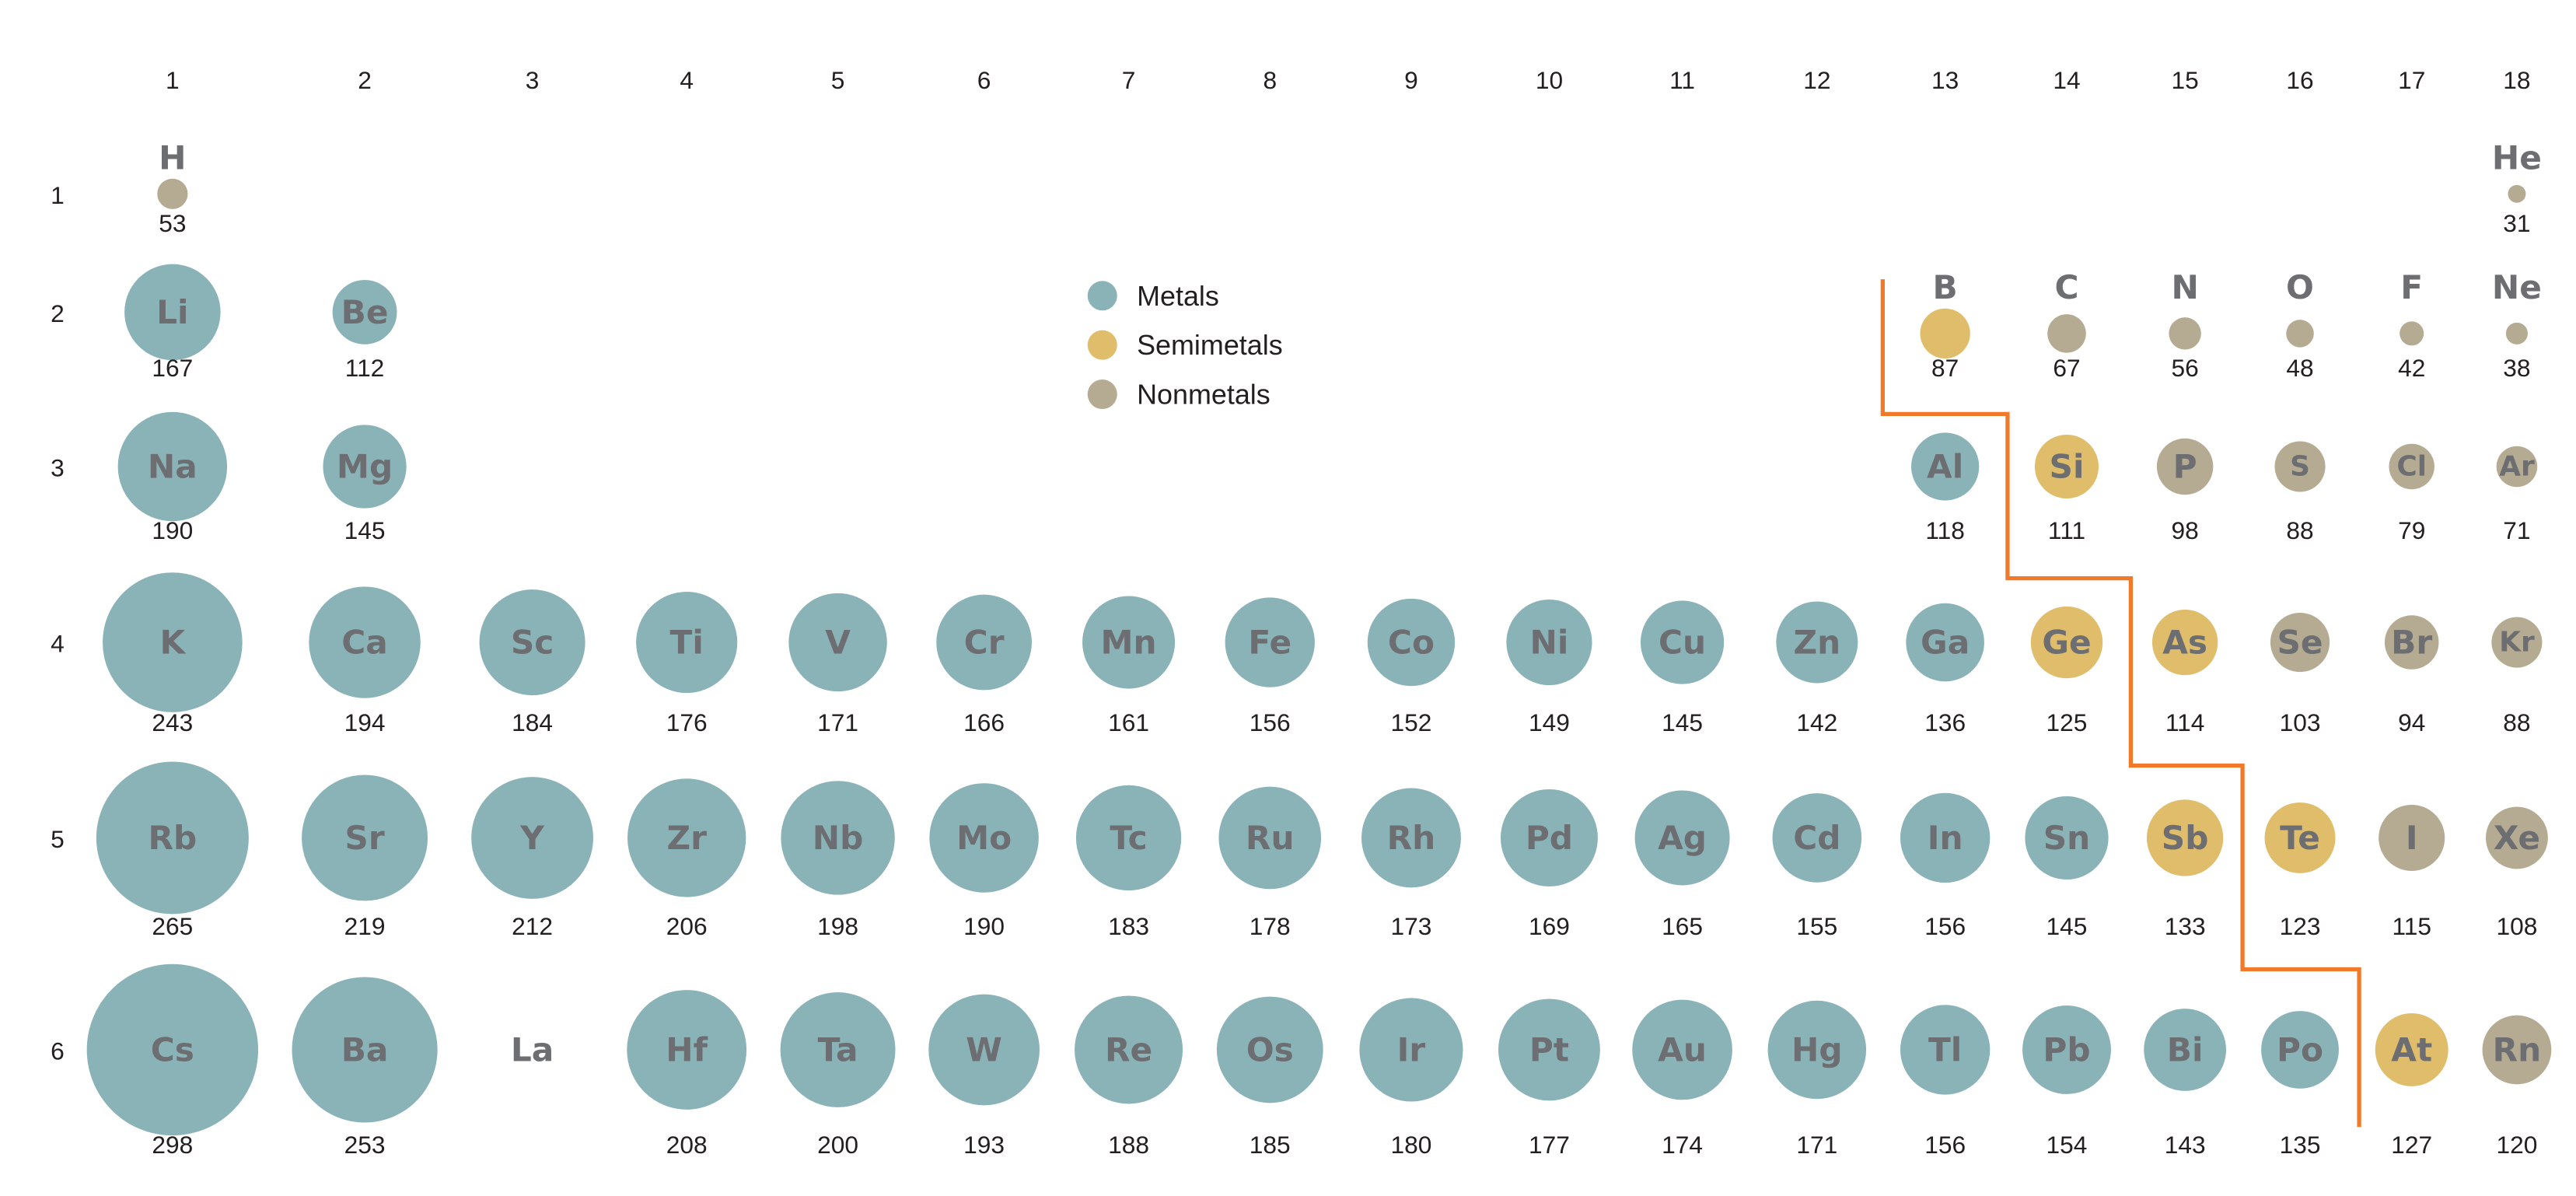 Image resolution: width=2576 pixels, height=1196 pixels. Describe the element at coordinates (2185, 80) in the screenshot. I see `group-header: 15` at that location.